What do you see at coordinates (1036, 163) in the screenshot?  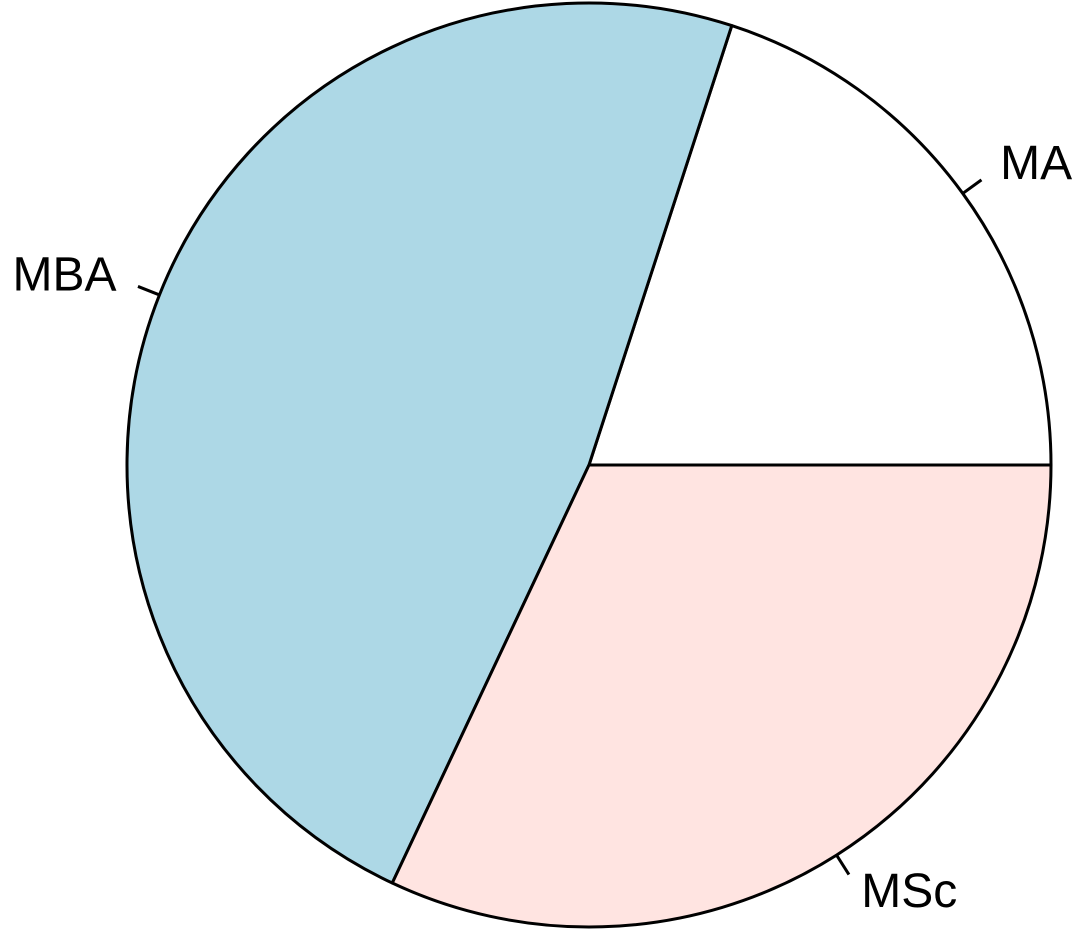 I see `pie-label-ma: MA` at bounding box center [1036, 163].